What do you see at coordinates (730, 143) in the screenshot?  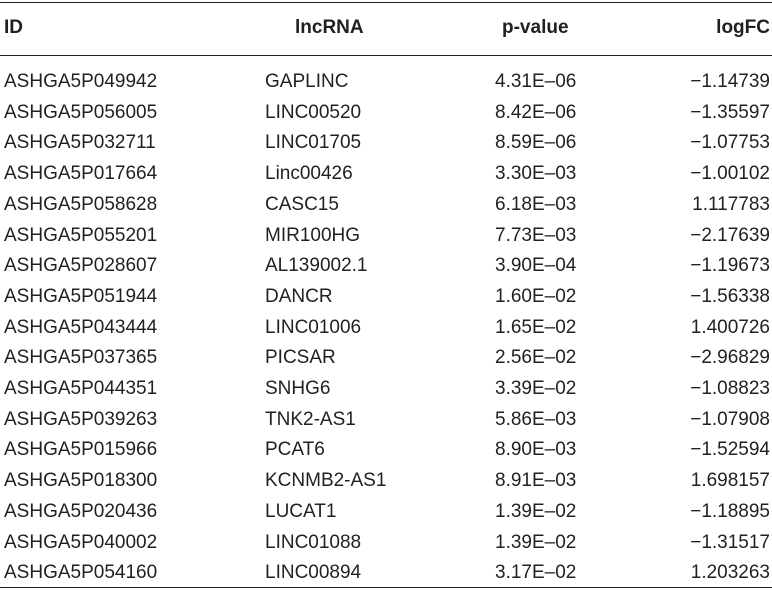 I see `cell-logfc: −1.07753` at bounding box center [730, 143].